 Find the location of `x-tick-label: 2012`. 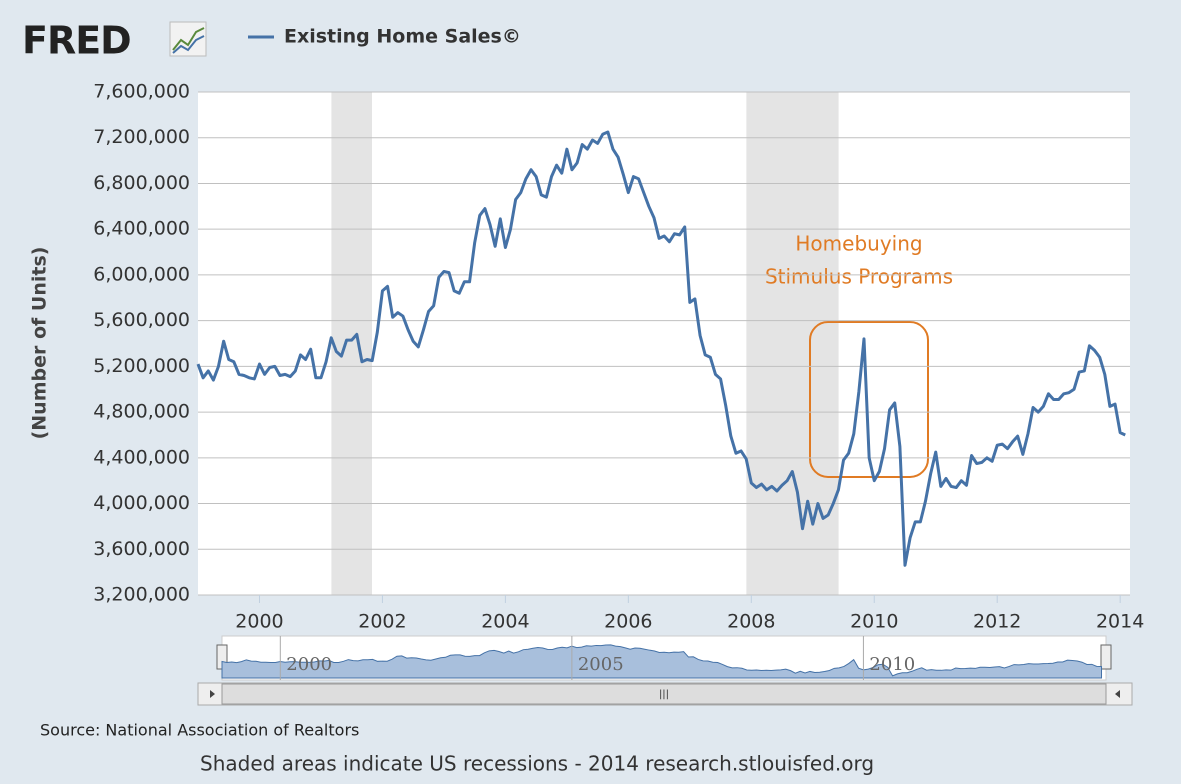

x-tick-label: 2012 is located at coordinates (997, 622).